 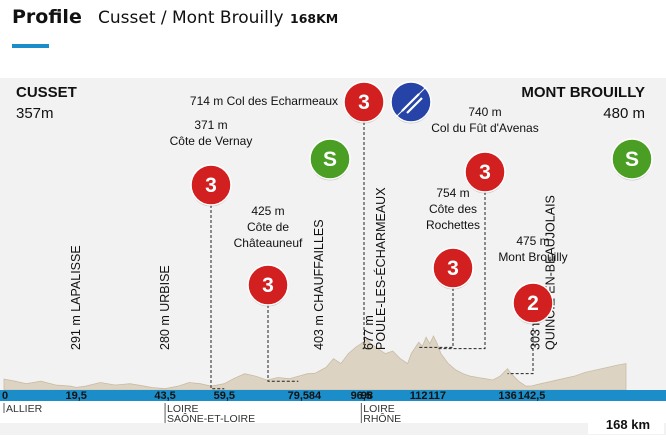 What do you see at coordinates (507, 396) in the screenshot?
I see `km-marker-label: 136` at bounding box center [507, 396].